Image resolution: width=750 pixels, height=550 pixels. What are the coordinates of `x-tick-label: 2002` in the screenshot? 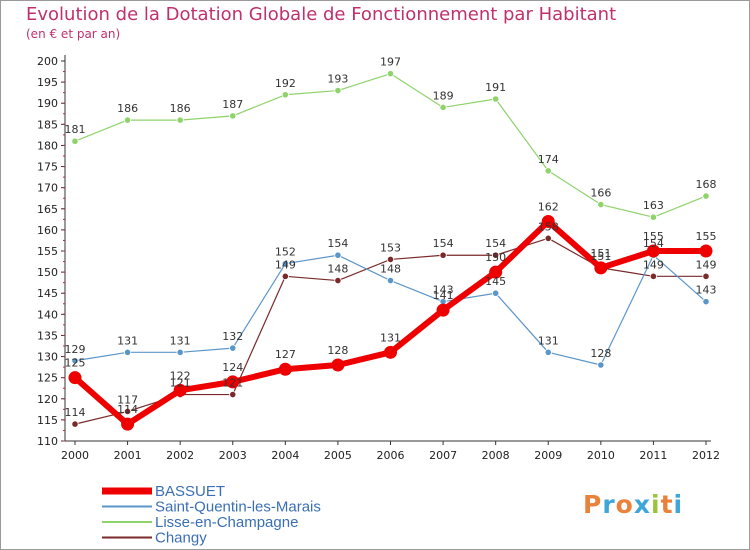 It's located at (180, 455).